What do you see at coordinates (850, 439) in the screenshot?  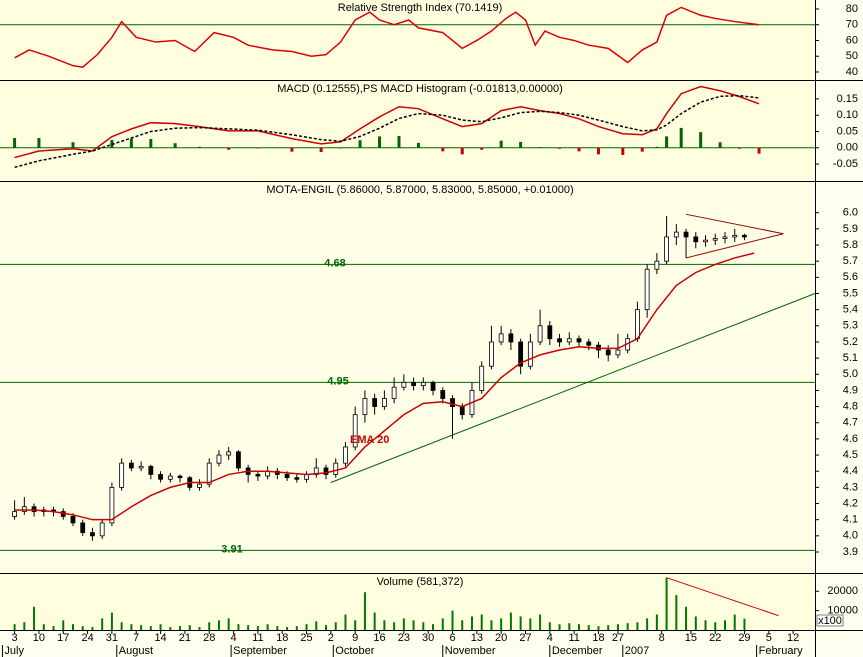 I see `y-tick-label: 4.6` at bounding box center [850, 439].